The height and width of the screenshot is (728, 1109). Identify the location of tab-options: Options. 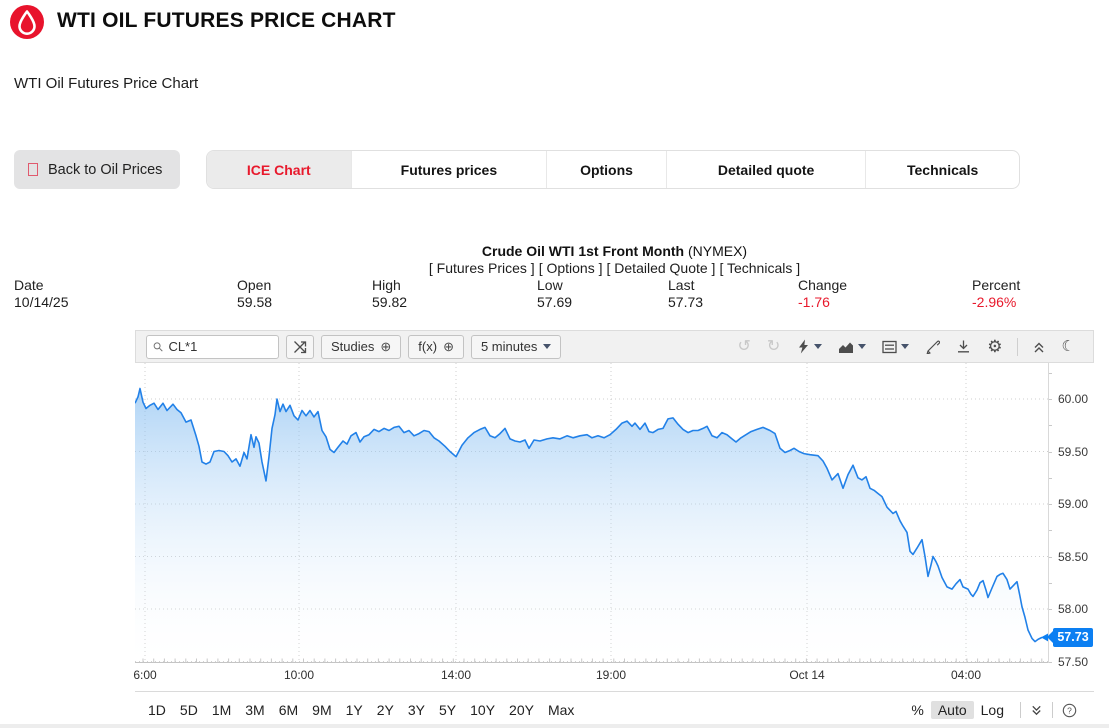
(606, 169).